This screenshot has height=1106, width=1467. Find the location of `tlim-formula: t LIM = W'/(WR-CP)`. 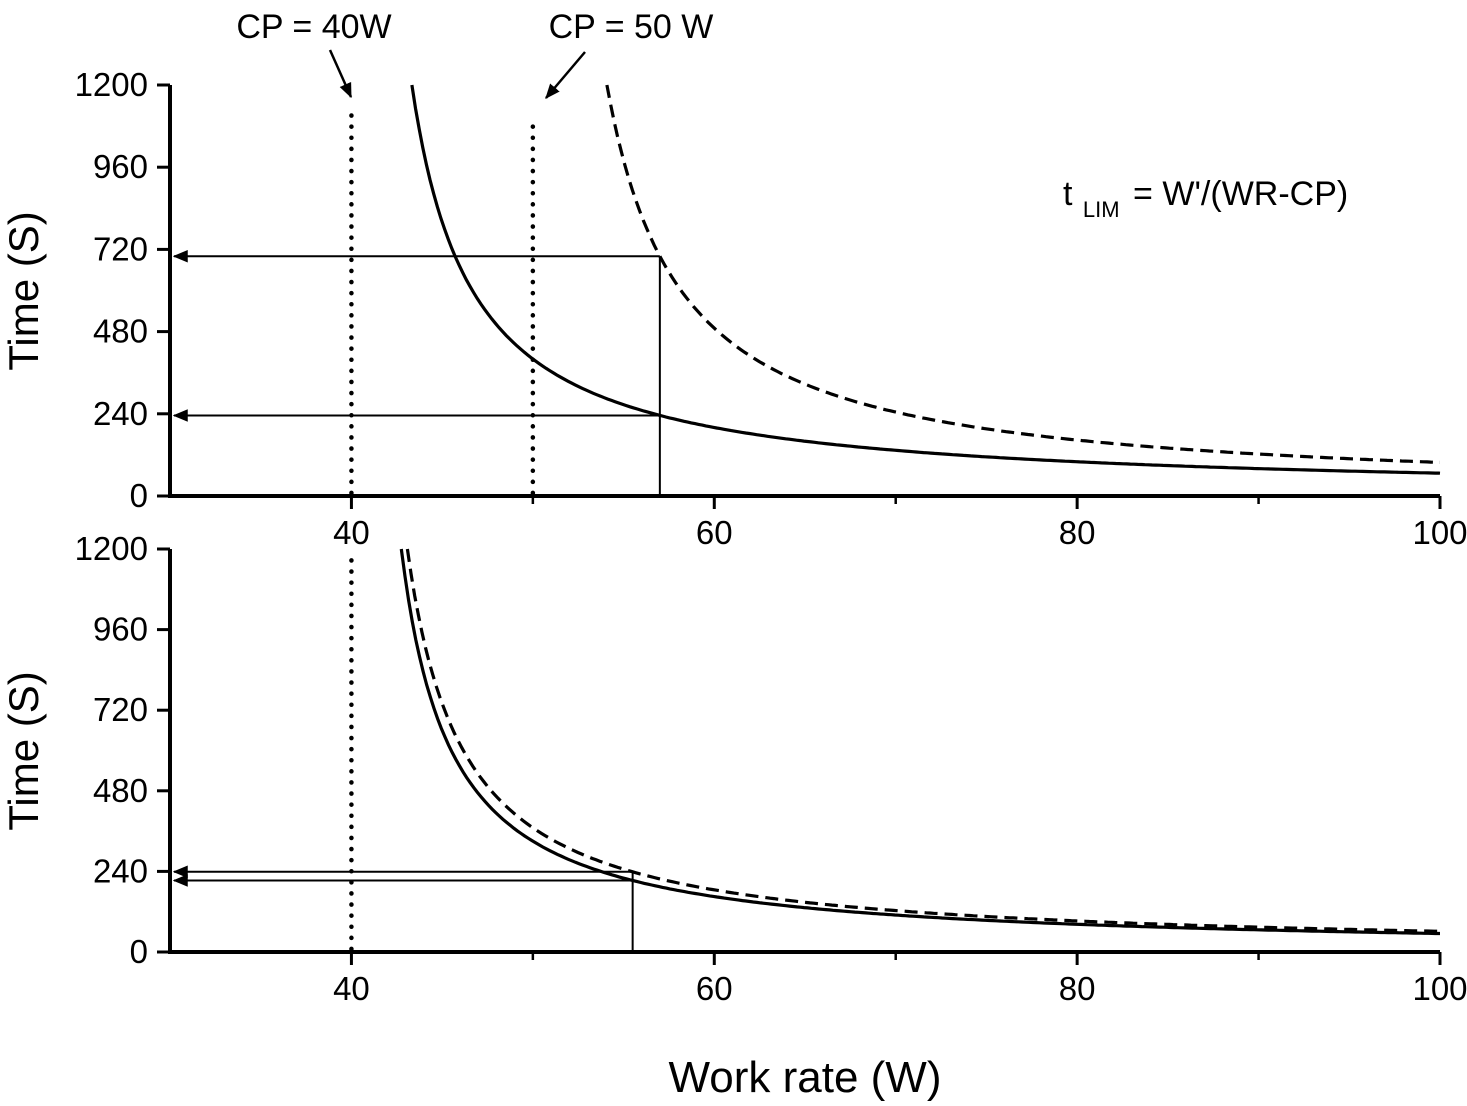

tlim-formula: t LIM = W'/(WR-CP) is located at coordinates (1205, 200).